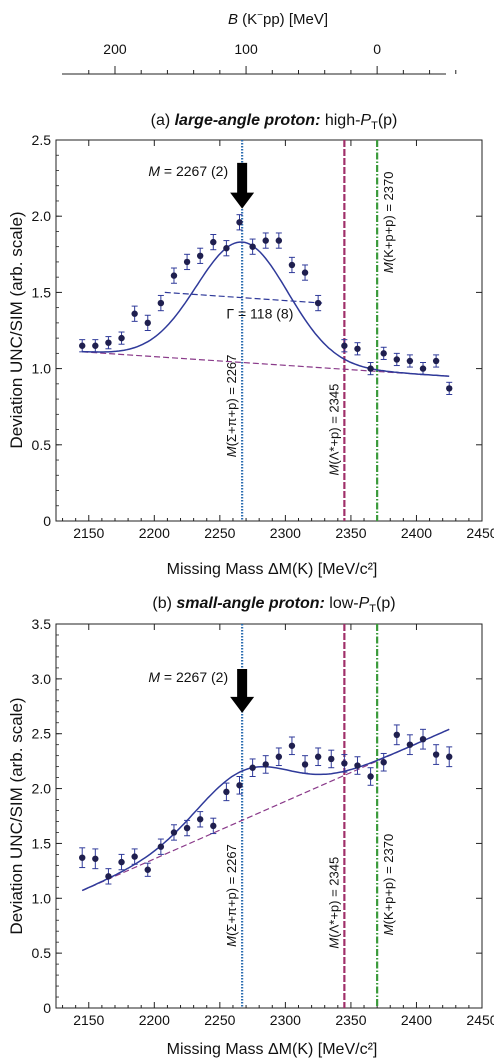 The height and width of the screenshot is (1062, 494). Describe the element at coordinates (154, 533) in the screenshot. I see `x-tick-label: 2200` at that location.